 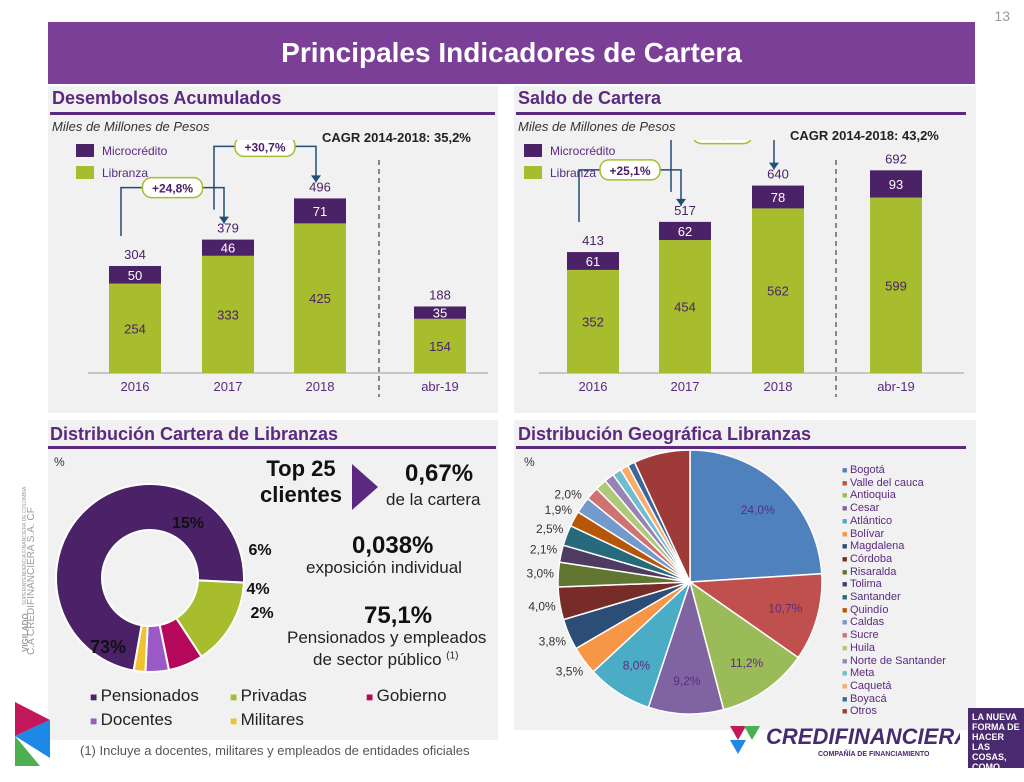 I want to click on saldo-label-libranza-3: 599, so click(x=896, y=285).